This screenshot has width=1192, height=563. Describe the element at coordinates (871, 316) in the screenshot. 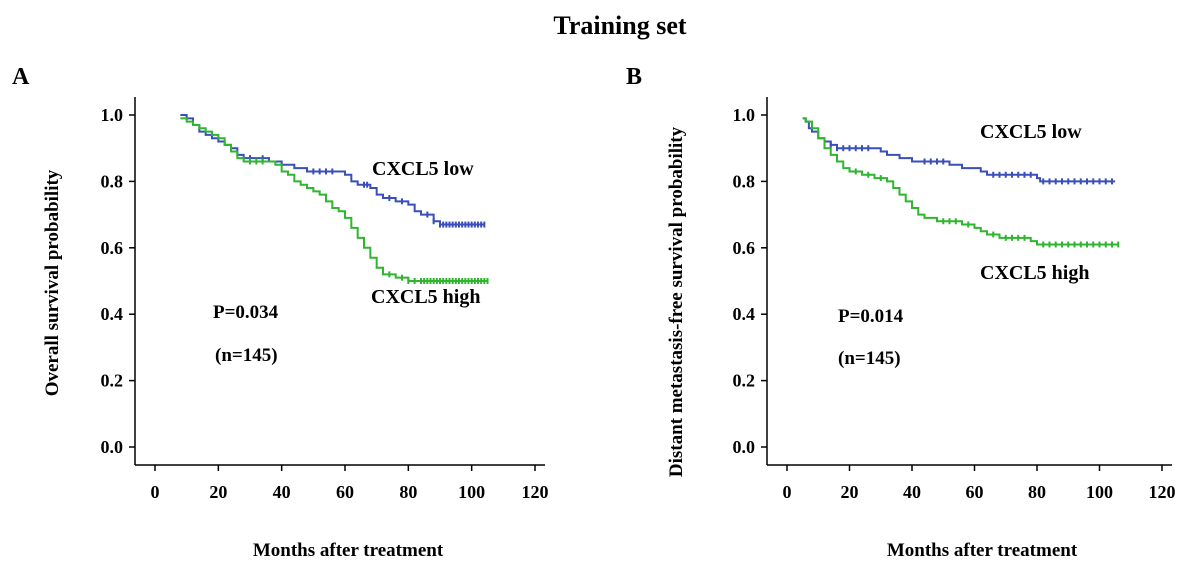

I see `p-value-annotation: P=0.014` at that location.